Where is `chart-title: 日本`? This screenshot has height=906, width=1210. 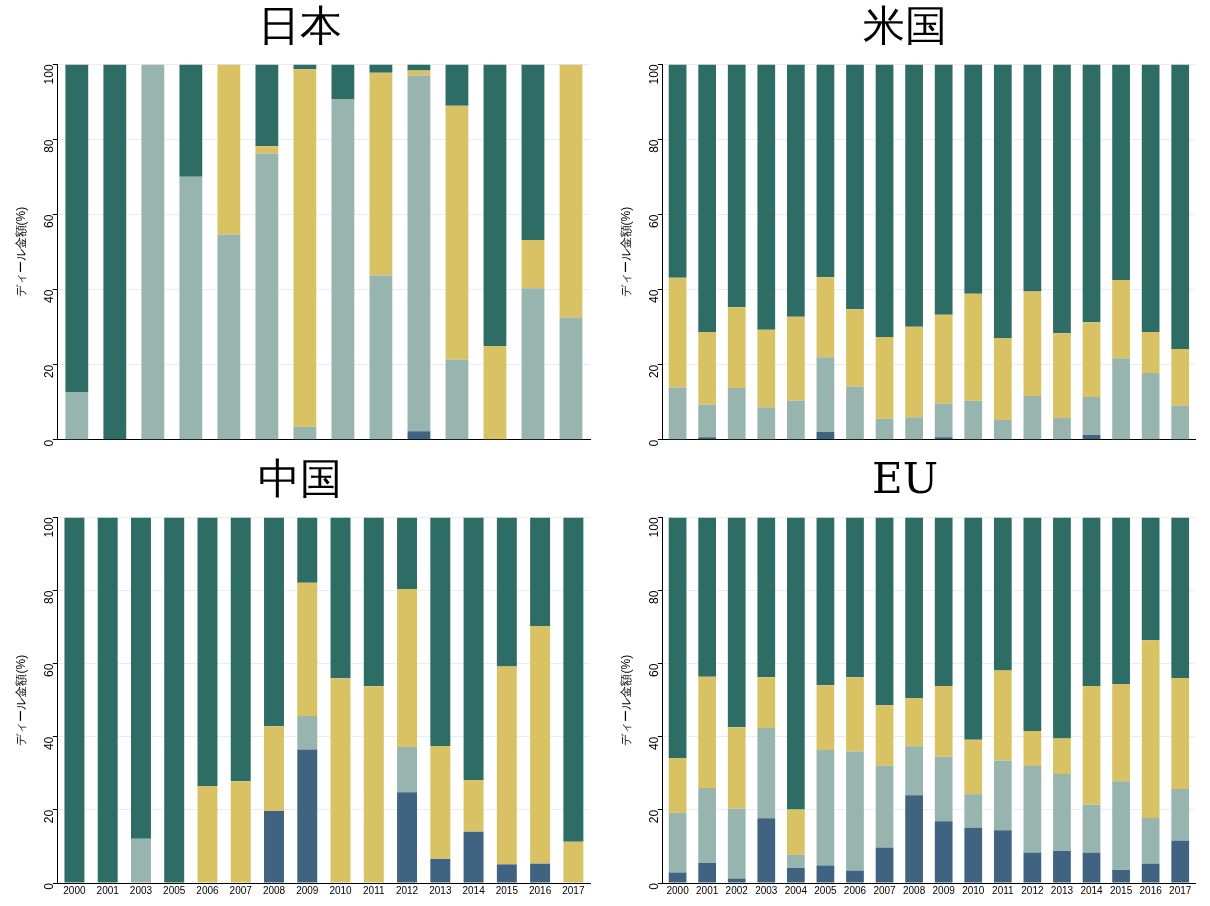 chart-title: 日本 is located at coordinates (300, 26).